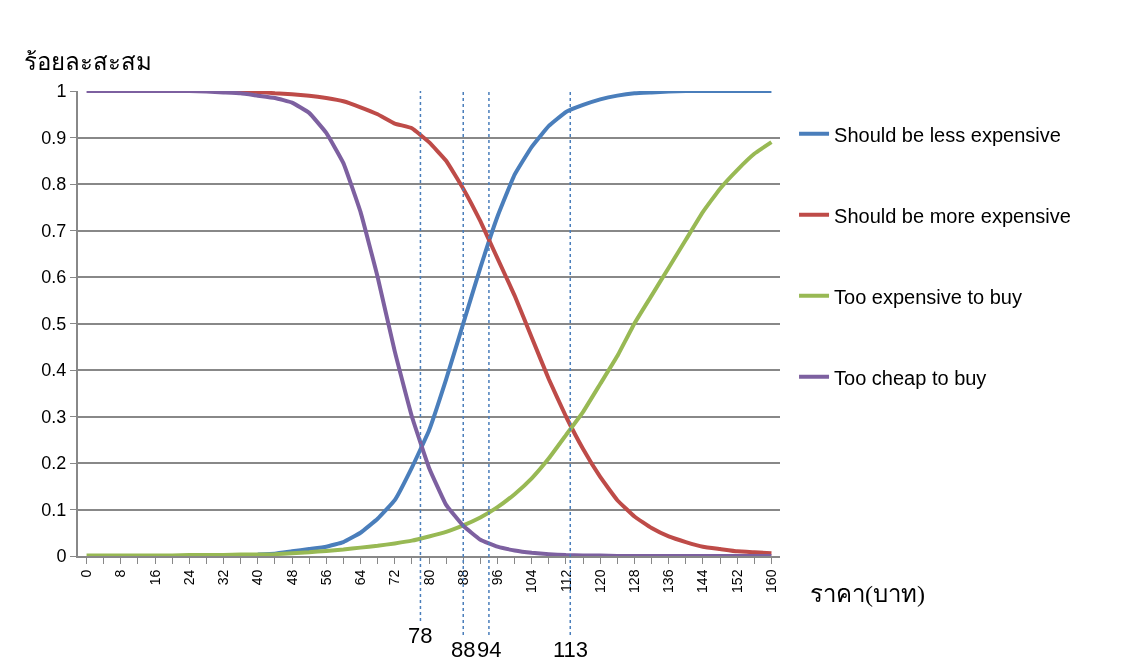 The image size is (1132, 658). I want to click on x-tick-label: 96, so click(497, 577).